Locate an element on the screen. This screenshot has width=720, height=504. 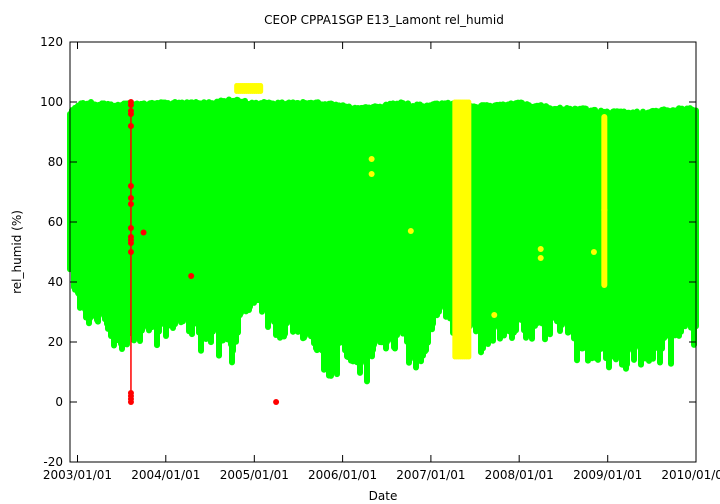
y-axis-label: rel_humid (%) is located at coordinates (17, 252).